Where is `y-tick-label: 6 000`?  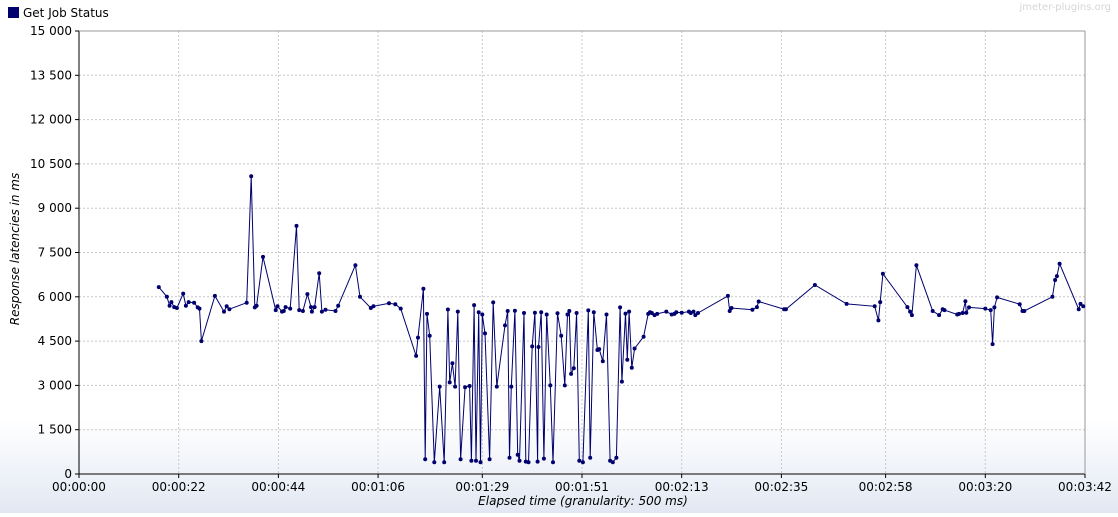 y-tick-label: 6 000 is located at coordinates (55, 297).